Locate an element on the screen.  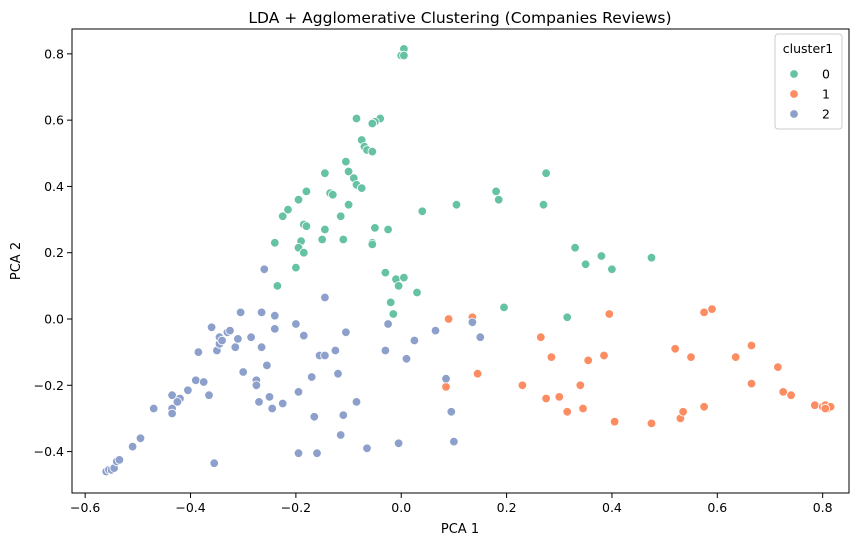
x-tick-label: 0.8 is located at coordinates (823, 507).